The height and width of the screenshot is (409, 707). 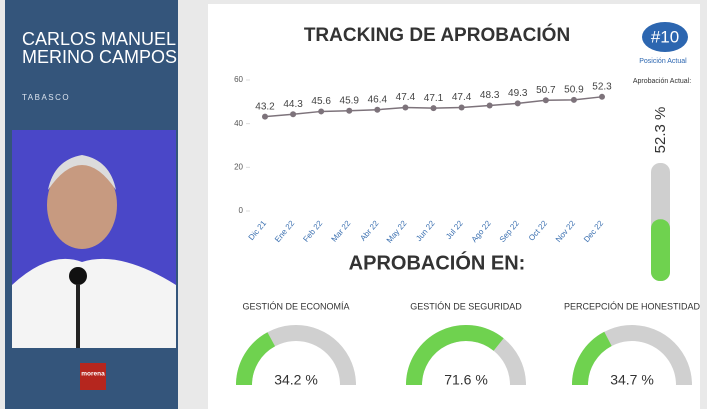 What do you see at coordinates (241, 210) in the screenshot?
I see `y-tick-label: 0` at bounding box center [241, 210].